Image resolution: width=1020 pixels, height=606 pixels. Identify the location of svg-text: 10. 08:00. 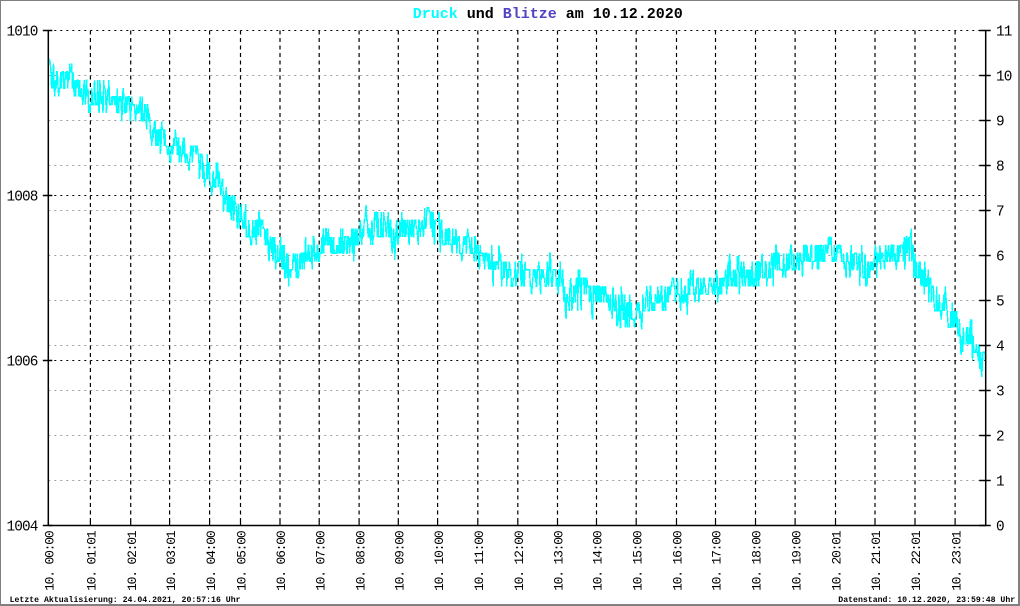
(360, 561).